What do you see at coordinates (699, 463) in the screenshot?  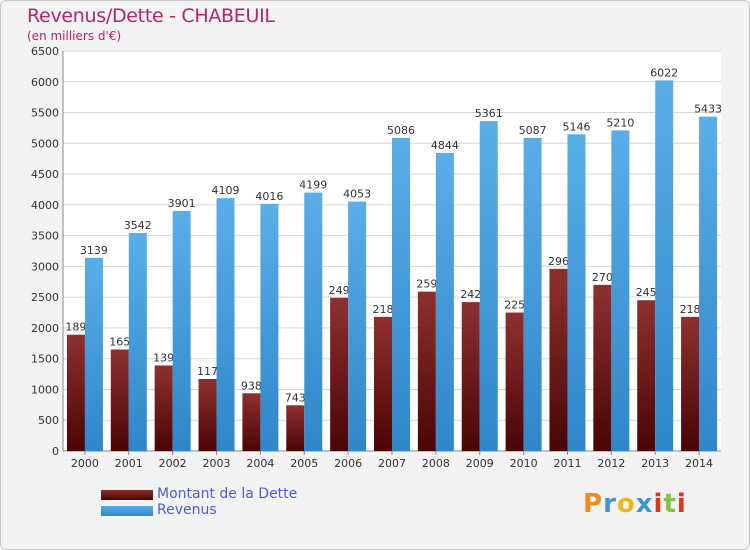 I see `x-tick-label: 2014` at bounding box center [699, 463].